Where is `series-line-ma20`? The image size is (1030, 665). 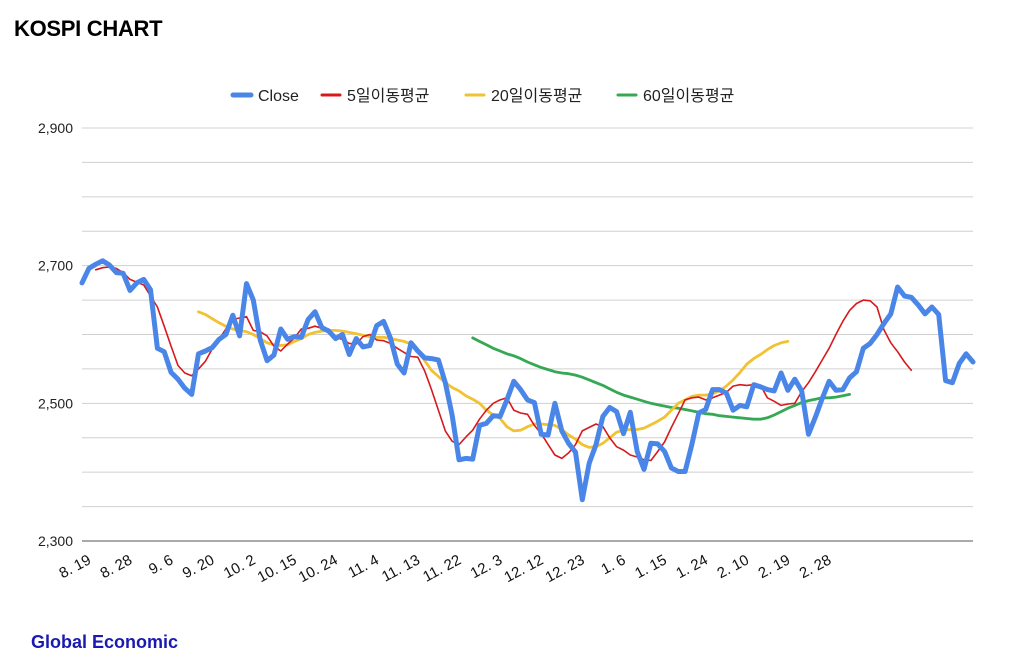
series-line-ma20 is located at coordinates (493, 379).